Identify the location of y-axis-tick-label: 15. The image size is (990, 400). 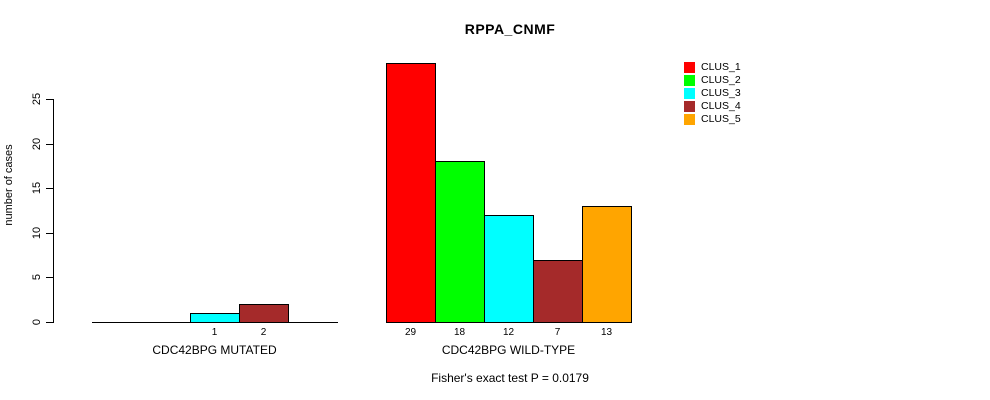
(37, 188).